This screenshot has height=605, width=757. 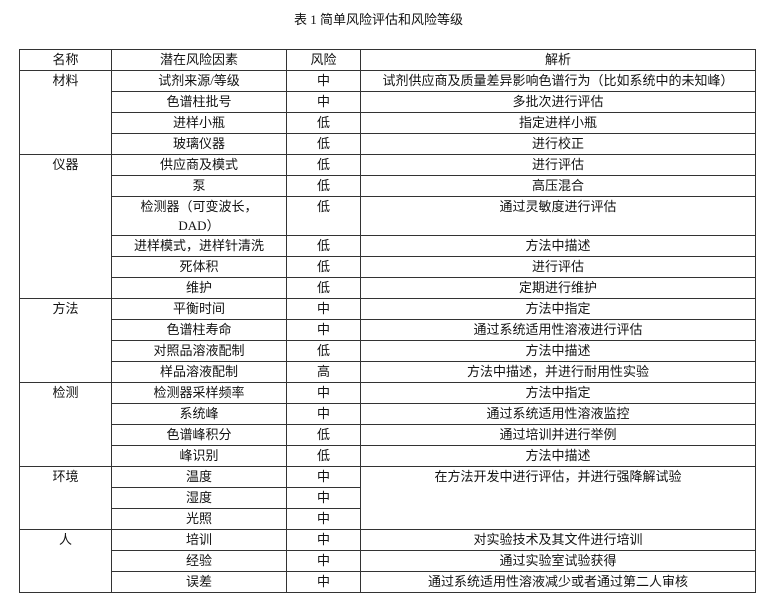 What do you see at coordinates (65, 112) in the screenshot?
I see `category-cell: 材料` at bounding box center [65, 112].